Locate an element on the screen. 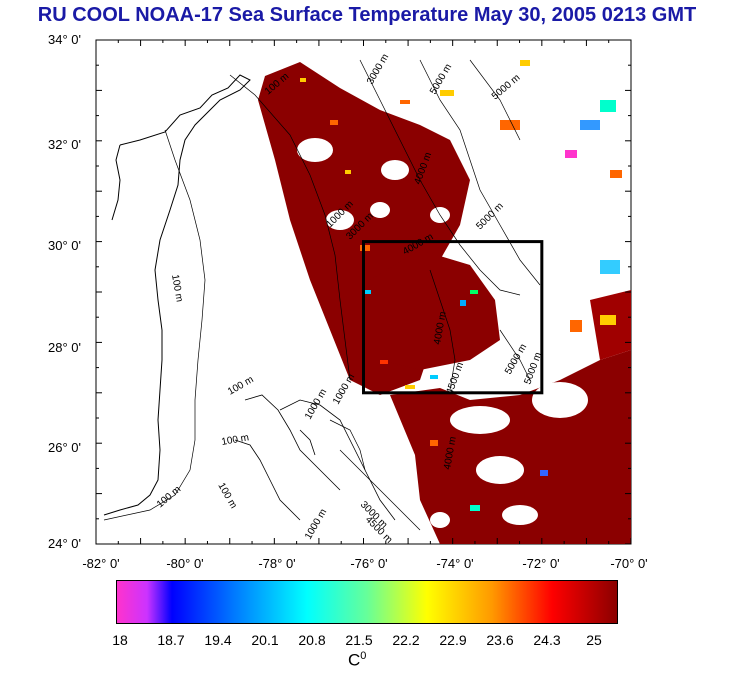 This screenshot has width=734, height=680. lon-label: -72° 0' is located at coordinates (541, 563).